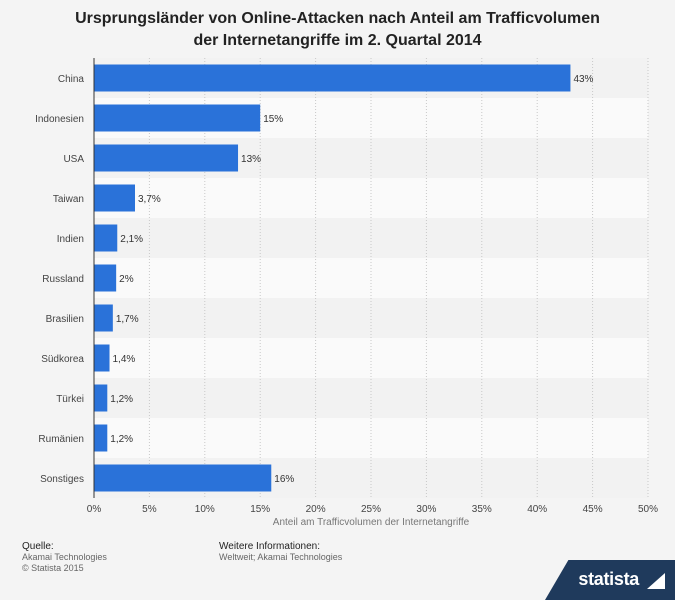  What do you see at coordinates (260, 509) in the screenshot?
I see `x-tick-label: 15%` at bounding box center [260, 509].